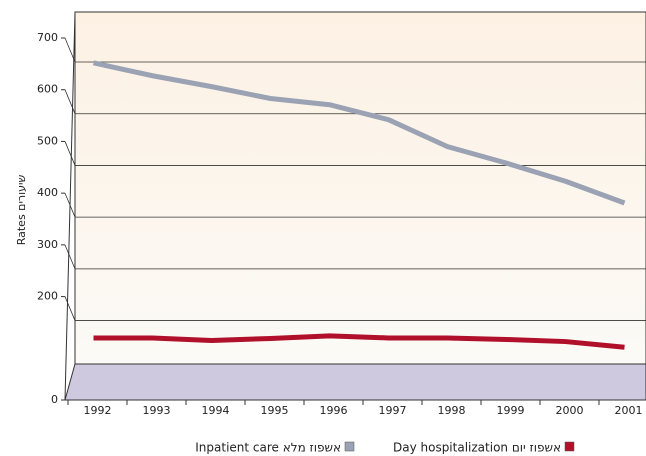 The width and height of the screenshot is (646, 456). I want to click on legend-label: Inpatient care אשפוז מלא, so click(268, 448).